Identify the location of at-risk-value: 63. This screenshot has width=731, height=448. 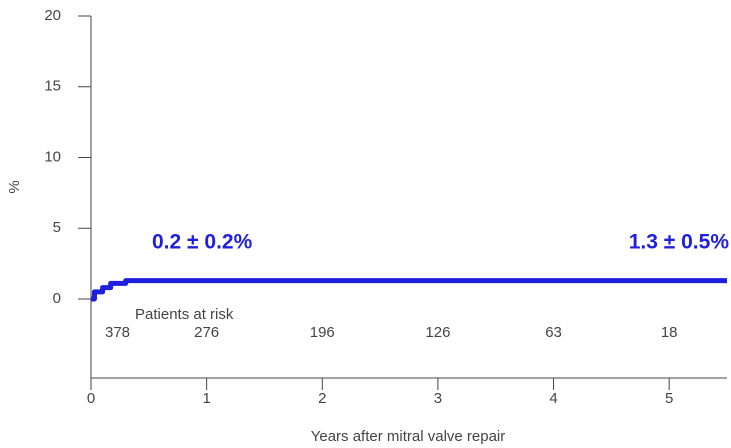
(553, 332).